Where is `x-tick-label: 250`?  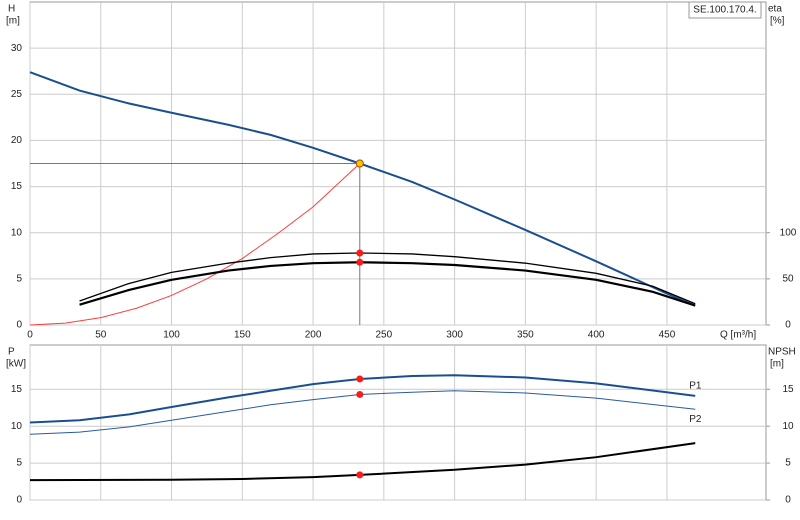 x-tick-label: 250 is located at coordinates (384, 335).